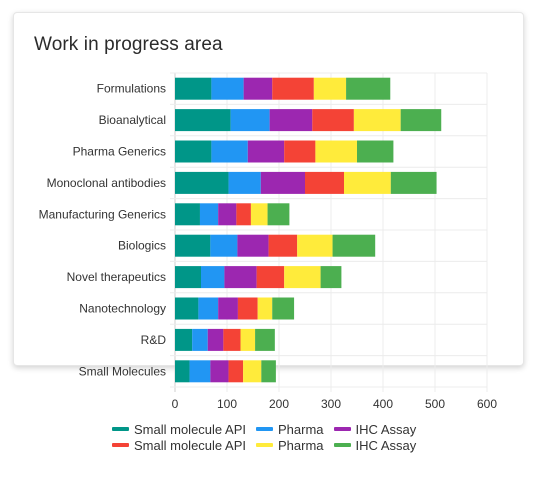 The image size is (560, 484). What do you see at coordinates (132, 120) in the screenshot?
I see `y-category-label: Bioanalytical` at bounding box center [132, 120].